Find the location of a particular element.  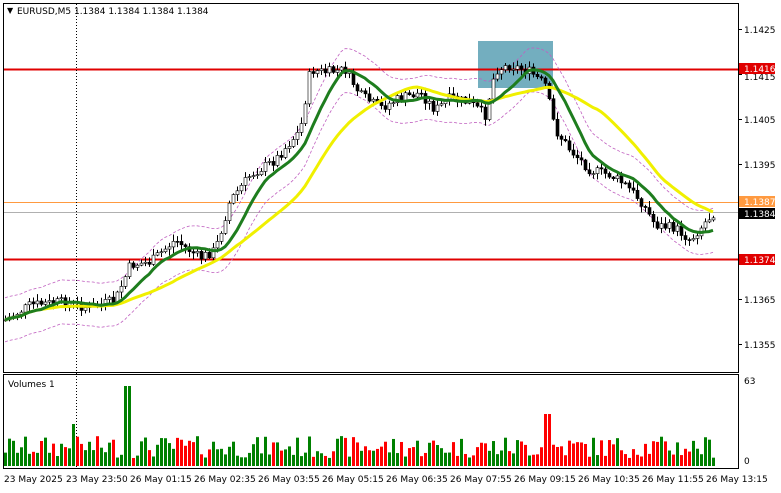

volume-tick: 0 is located at coordinates (747, 462).